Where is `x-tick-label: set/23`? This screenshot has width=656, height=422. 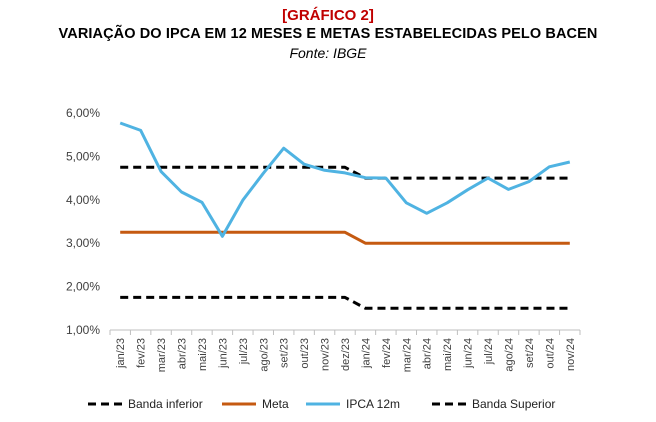 x-tick-label: set/23 is located at coordinates (285, 353).